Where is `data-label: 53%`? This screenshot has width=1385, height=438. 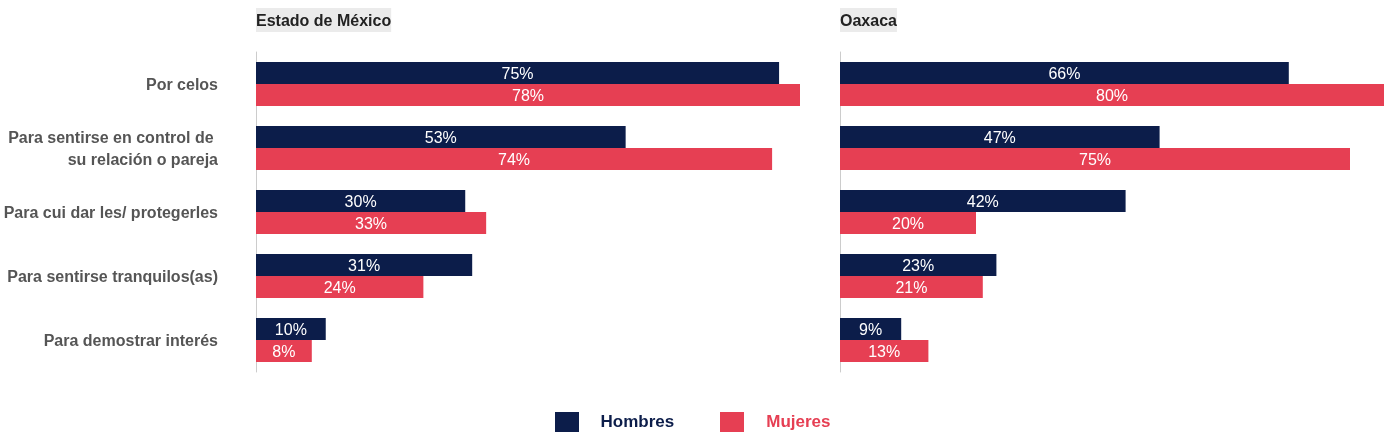
data-label: 53% is located at coordinates (440, 137).